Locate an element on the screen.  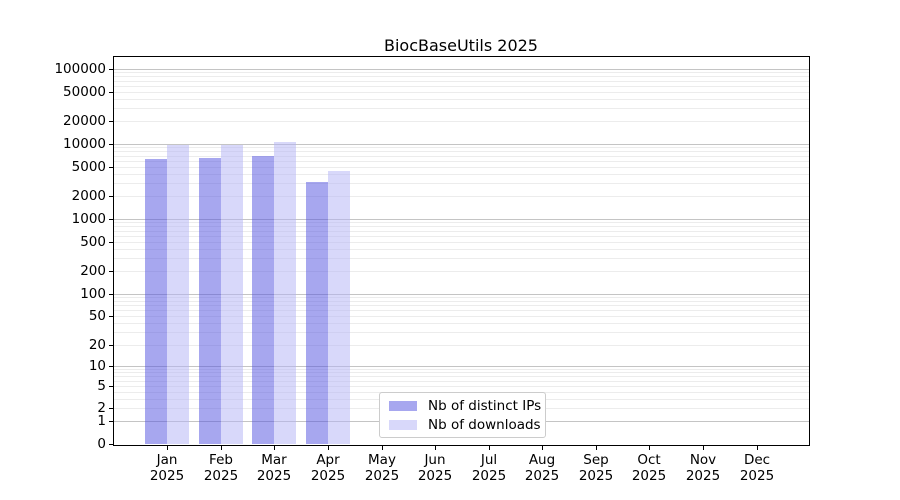
x-tick-label-apr: Apr 2025 is located at coordinates (328, 468).